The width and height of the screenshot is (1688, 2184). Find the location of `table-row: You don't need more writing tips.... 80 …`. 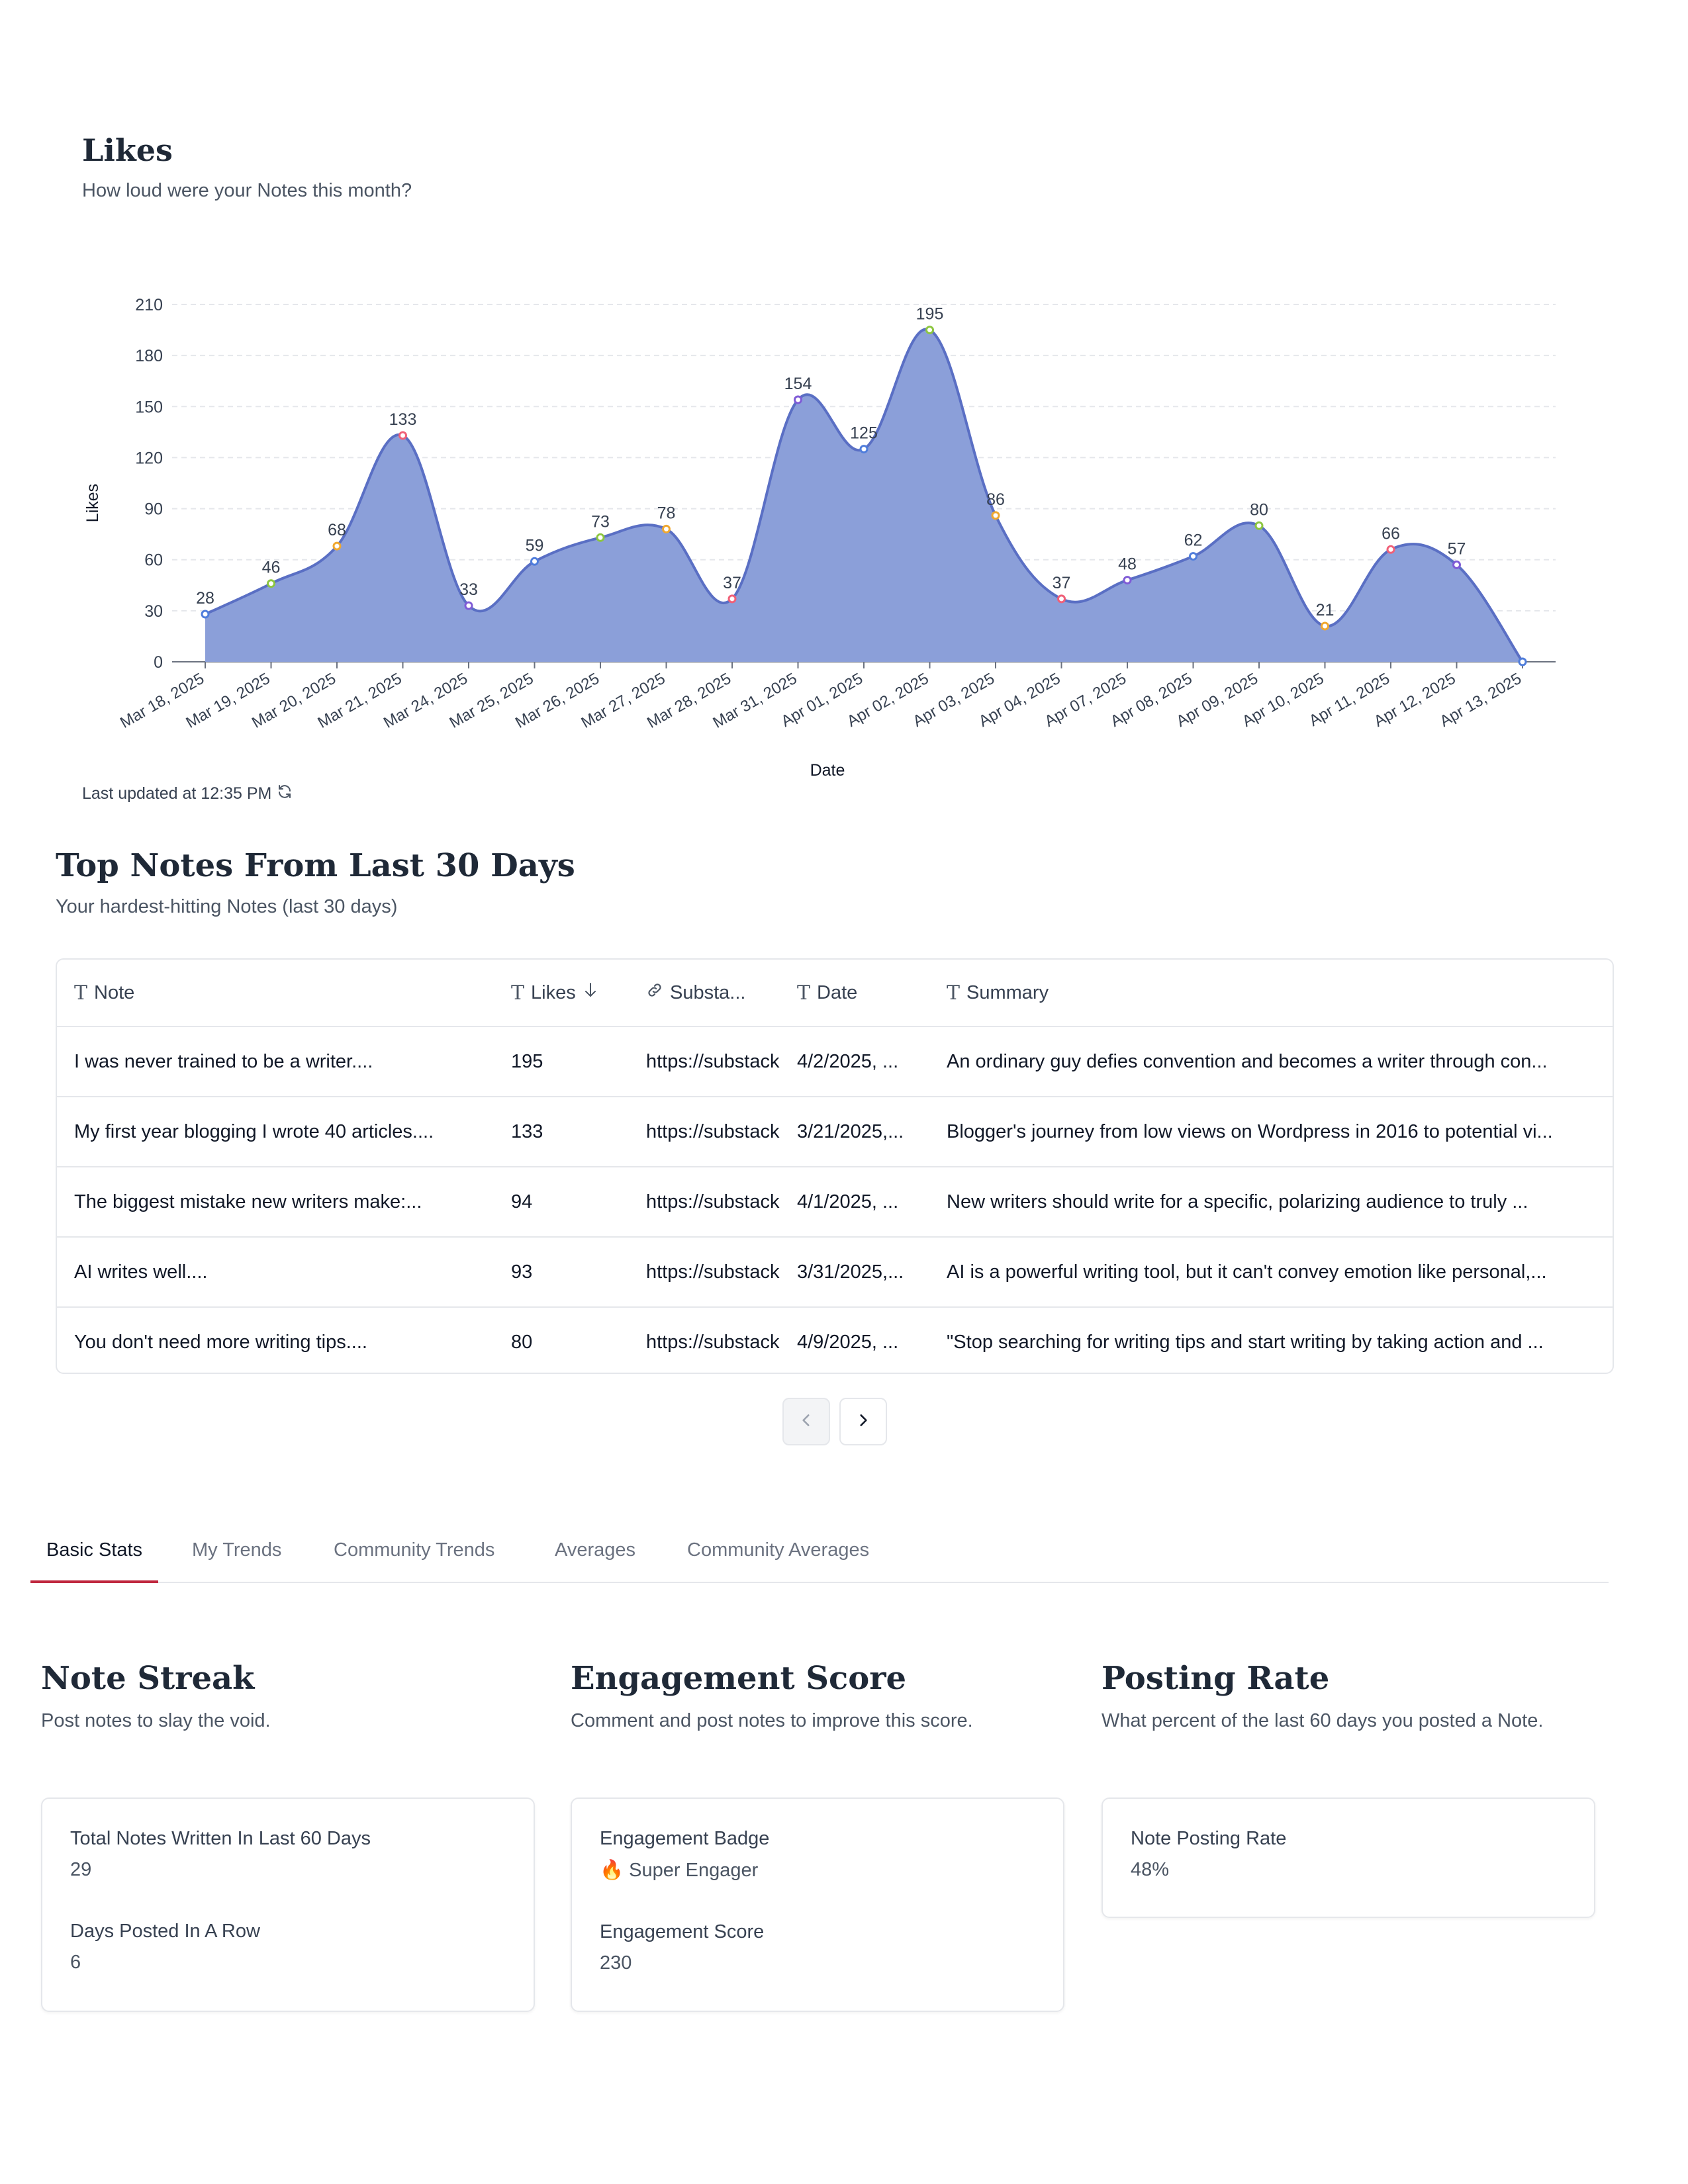

table-row: You don't need more writing tips.... 80 … is located at coordinates (835, 1340).